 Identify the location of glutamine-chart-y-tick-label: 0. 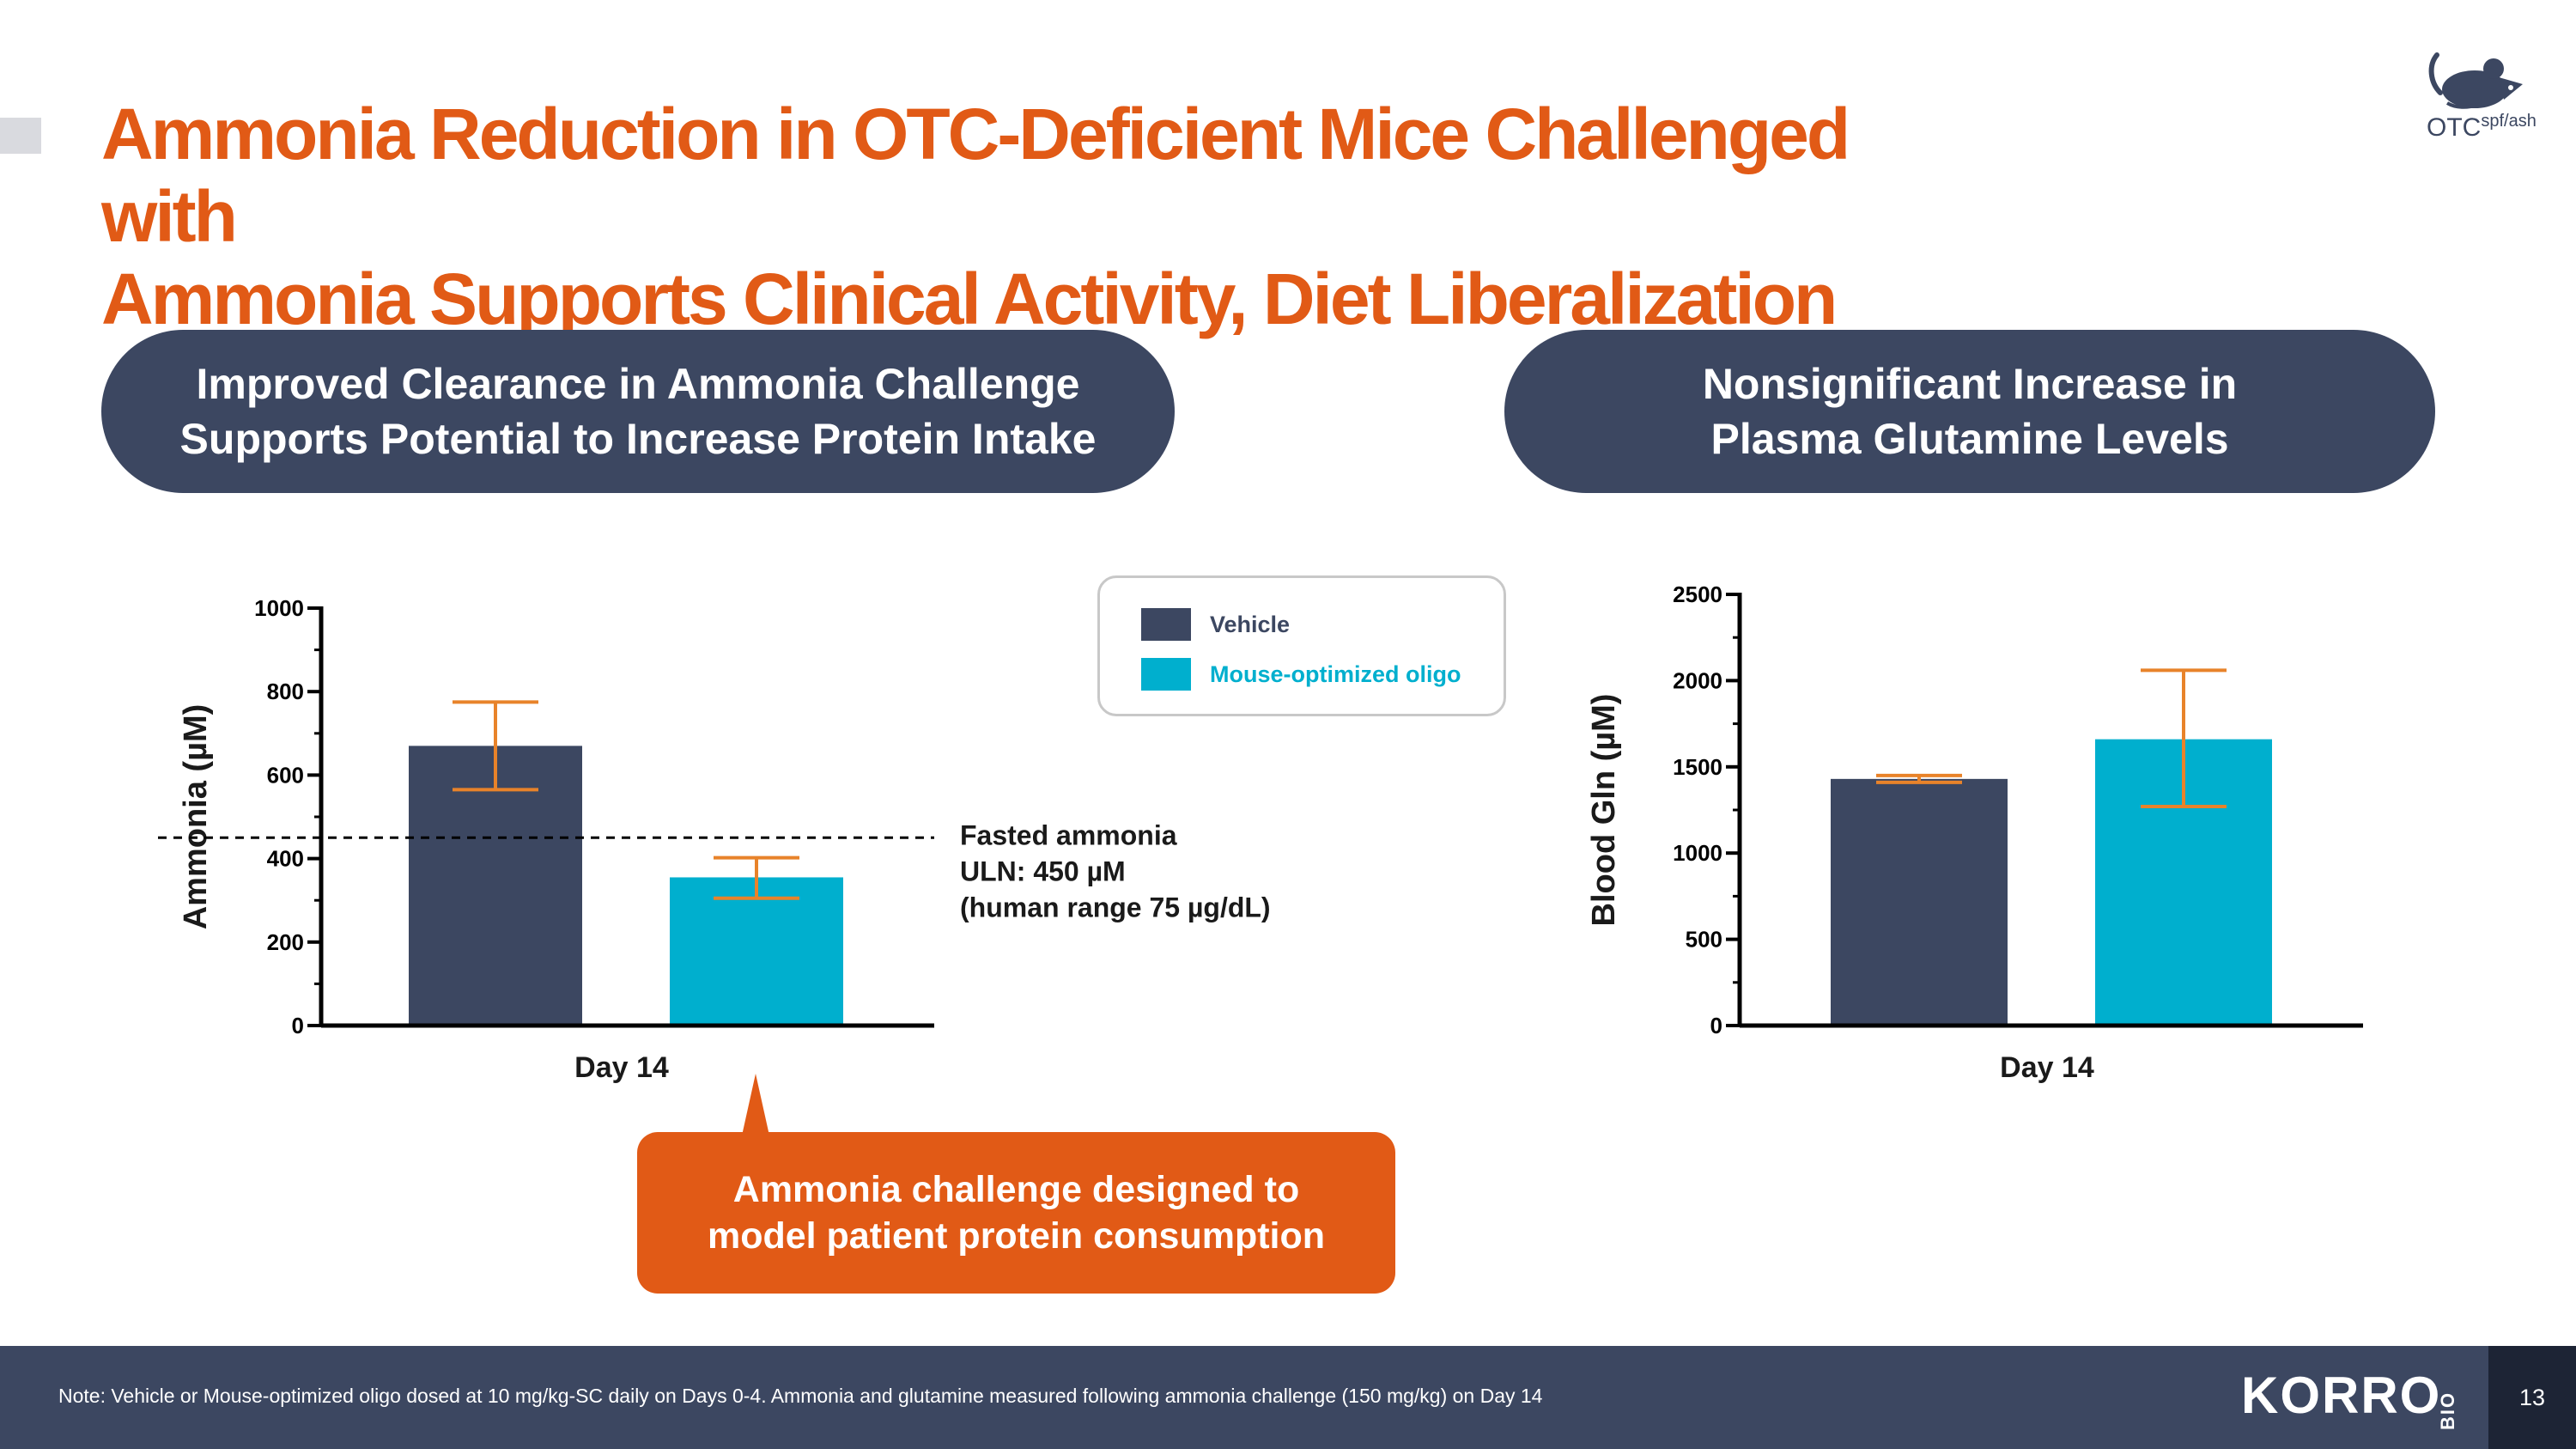
(1716, 1025).